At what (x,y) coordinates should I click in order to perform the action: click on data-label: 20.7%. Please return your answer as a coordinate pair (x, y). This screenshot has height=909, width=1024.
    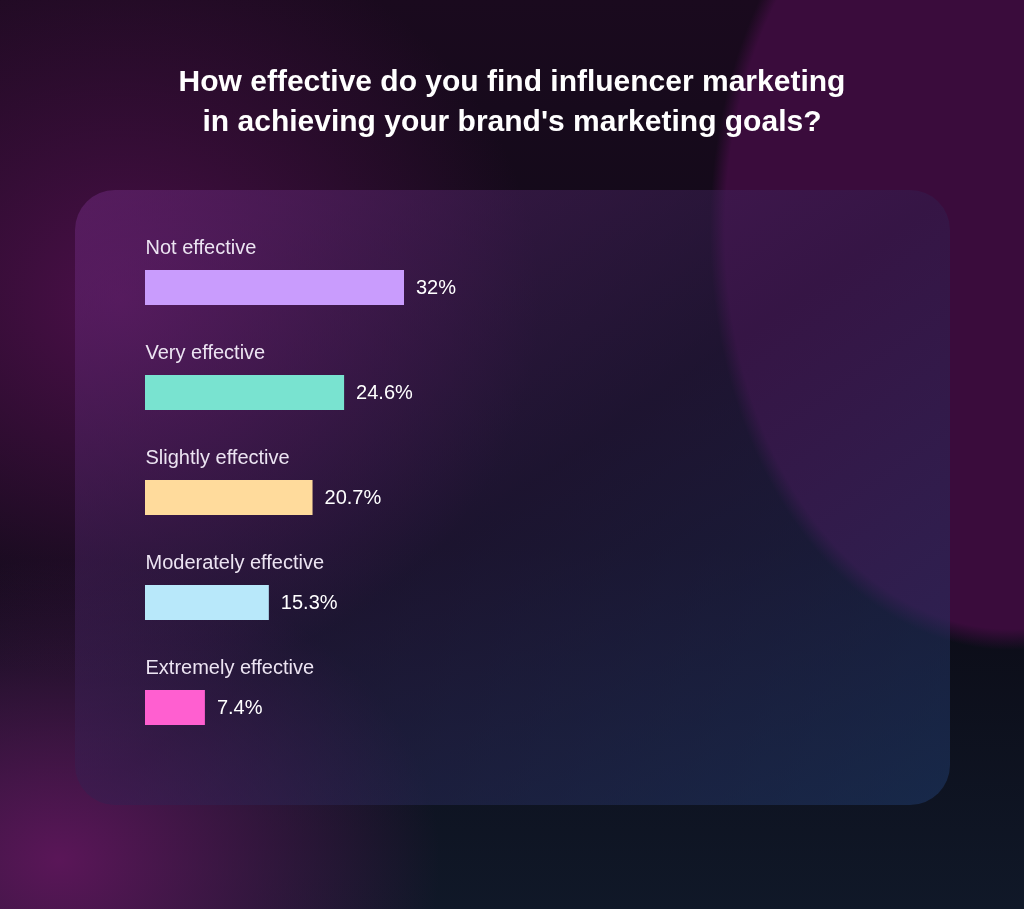
    Looking at the image, I should click on (353, 496).